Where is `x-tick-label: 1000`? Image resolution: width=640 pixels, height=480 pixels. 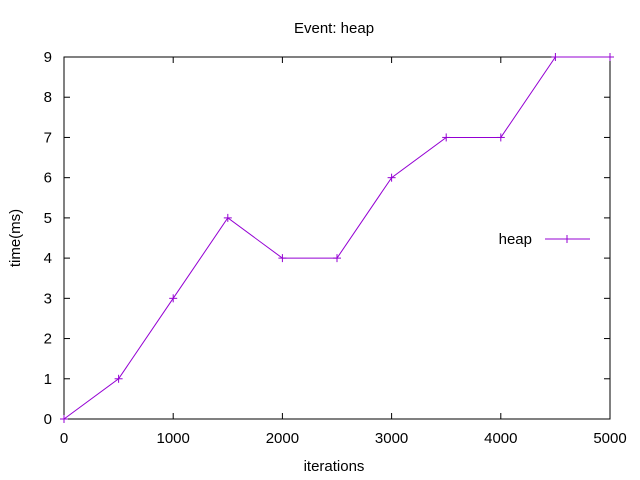
x-tick-label: 1000 is located at coordinates (173, 438).